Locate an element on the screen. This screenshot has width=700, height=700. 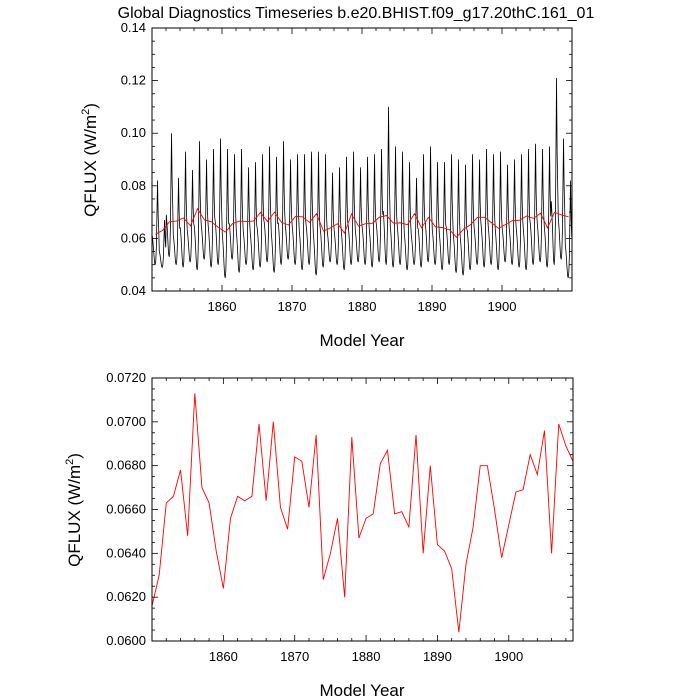
bottom-y-tick-label: 0.0640 is located at coordinates (126, 552).